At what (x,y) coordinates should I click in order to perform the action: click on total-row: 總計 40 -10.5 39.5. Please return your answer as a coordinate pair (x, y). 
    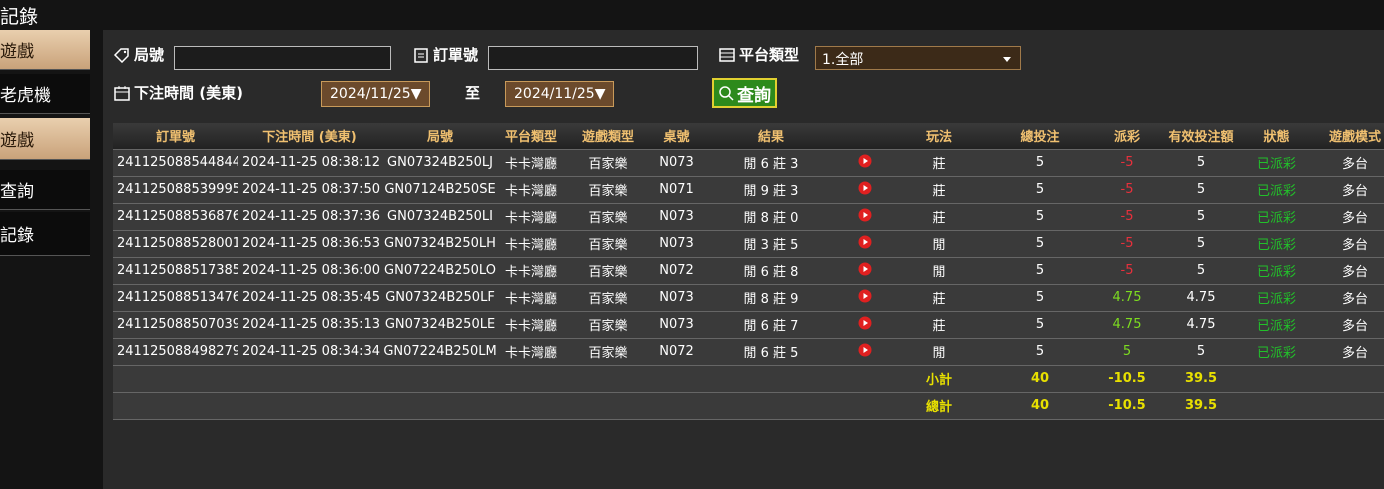
    Looking at the image, I should click on (748, 405).